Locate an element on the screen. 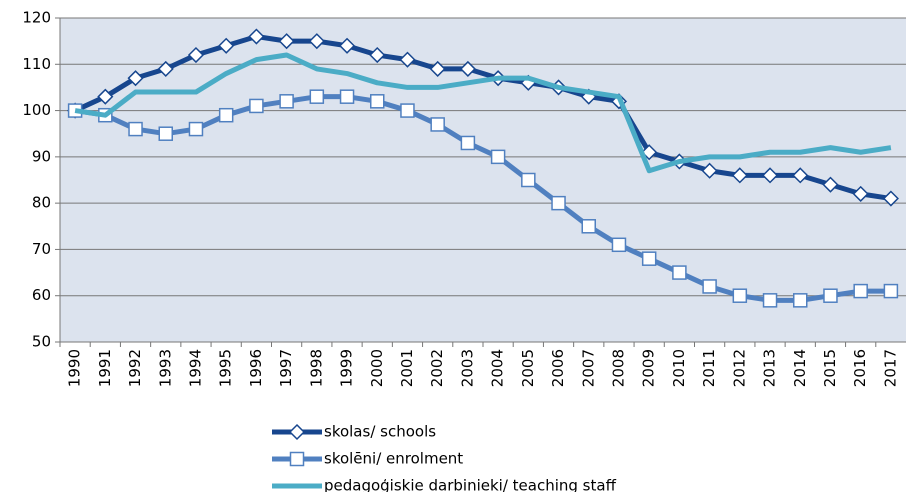 The image size is (906, 492). y-tick-label: 120 is located at coordinates (36, 18).